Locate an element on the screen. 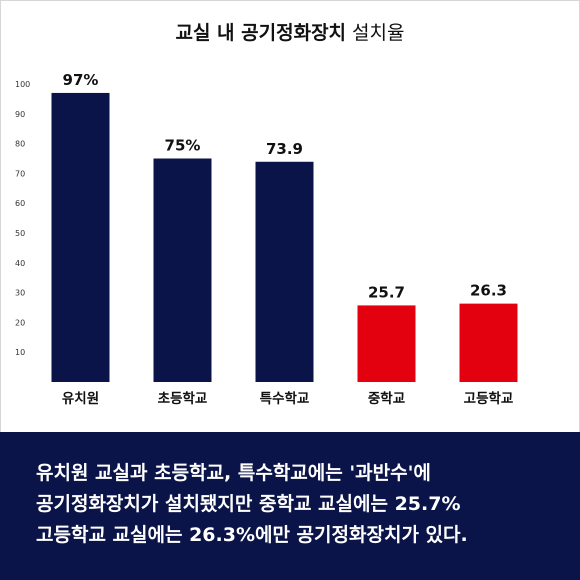  caption-line-1: 유치원 교실과 초등학교, 특수학교에는 '과반수'에 is located at coordinates (233, 473).